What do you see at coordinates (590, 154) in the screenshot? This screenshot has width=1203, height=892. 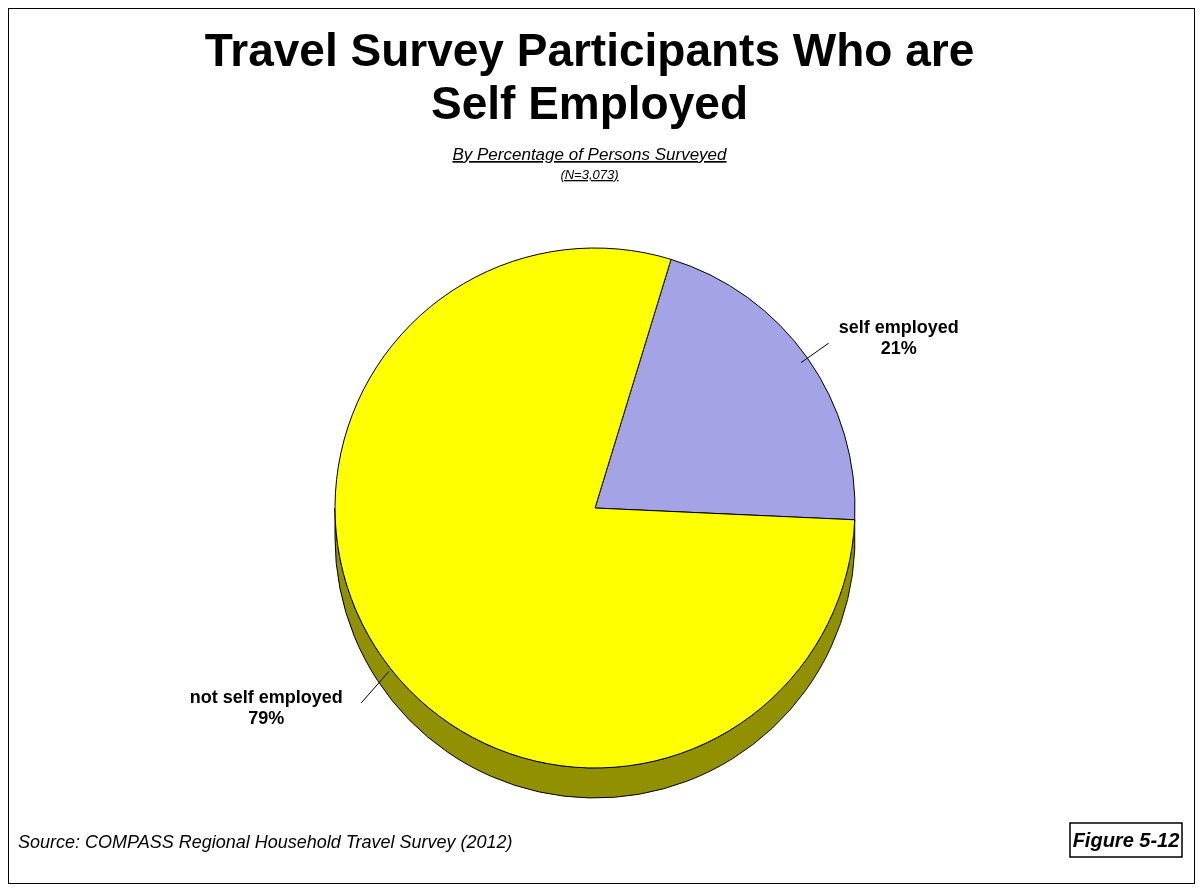 I see `chart-subtitle: By Percentage of Persons Surveyed` at bounding box center [590, 154].